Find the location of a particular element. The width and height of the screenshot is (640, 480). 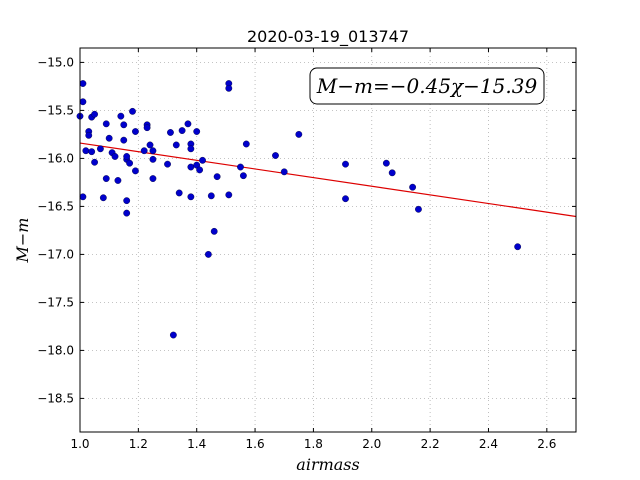

fit-equation-text: M−m=−0.45χ−15.39 is located at coordinates (427, 86).